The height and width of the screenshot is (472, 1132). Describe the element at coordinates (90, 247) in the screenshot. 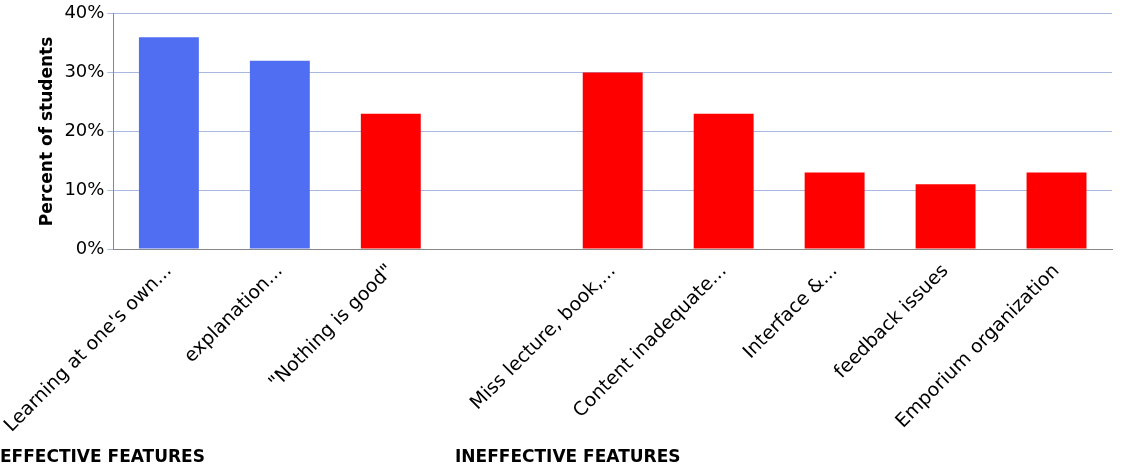

I see `y-tick-label: 0%` at that location.